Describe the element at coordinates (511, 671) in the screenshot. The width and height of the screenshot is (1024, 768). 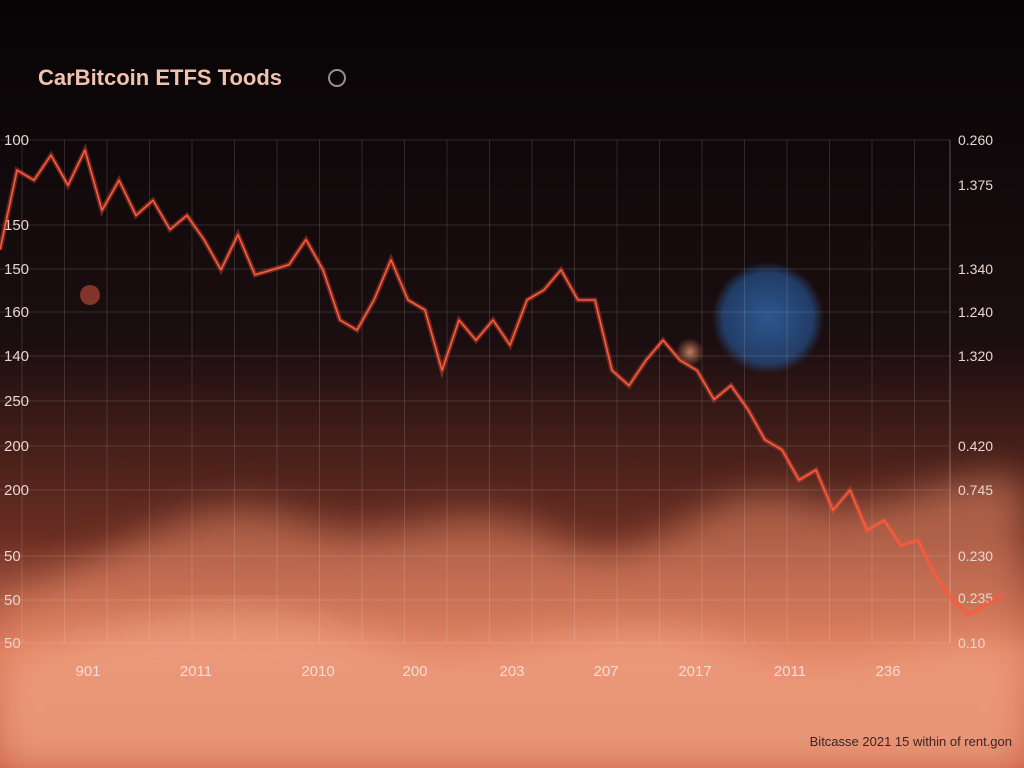
I see `x-tick-label: 203` at that location.